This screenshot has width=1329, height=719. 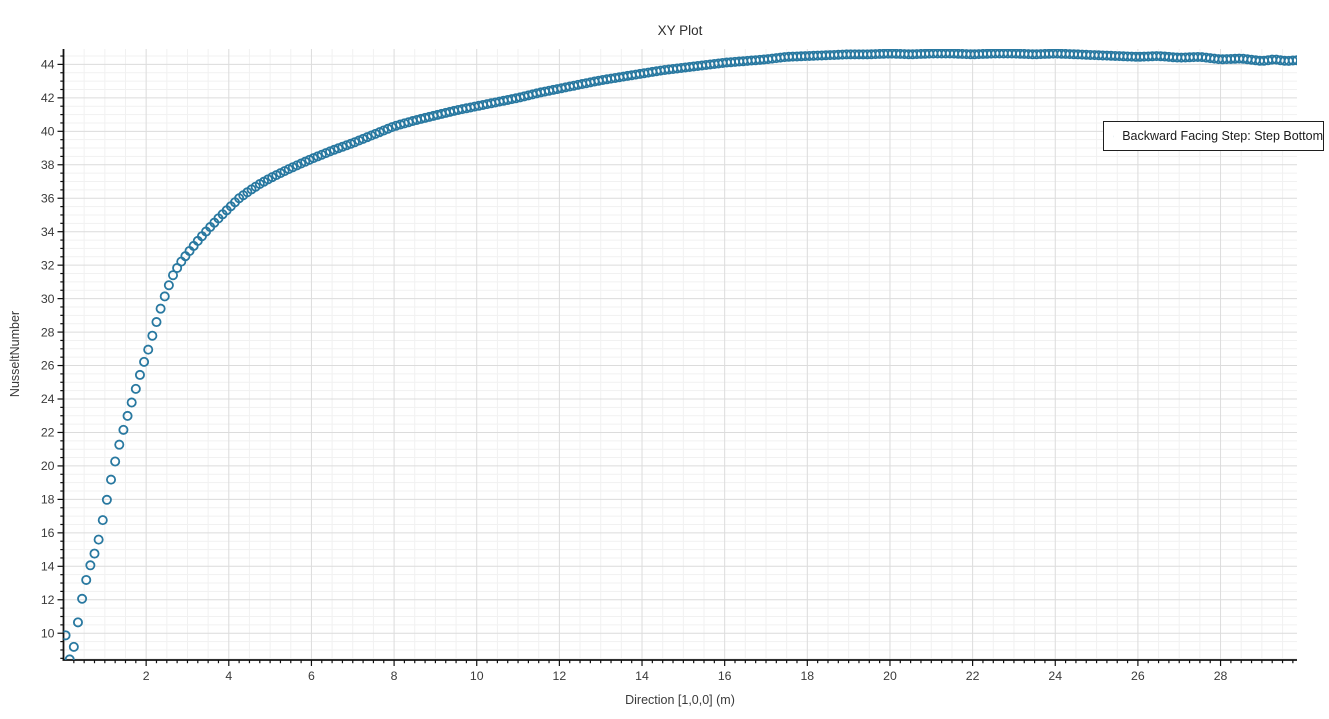 What do you see at coordinates (48, 132) in the screenshot?
I see `svg-text: 40` at bounding box center [48, 132].